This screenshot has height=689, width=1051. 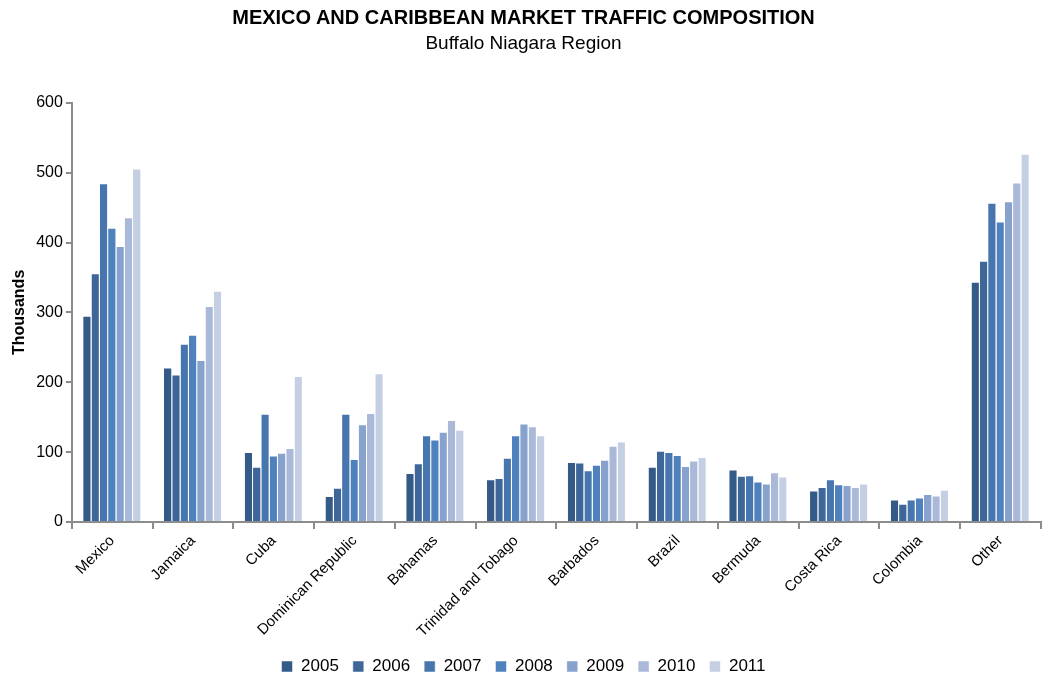 What do you see at coordinates (320, 666) in the screenshot?
I see `legend-label: 2005` at bounding box center [320, 666].